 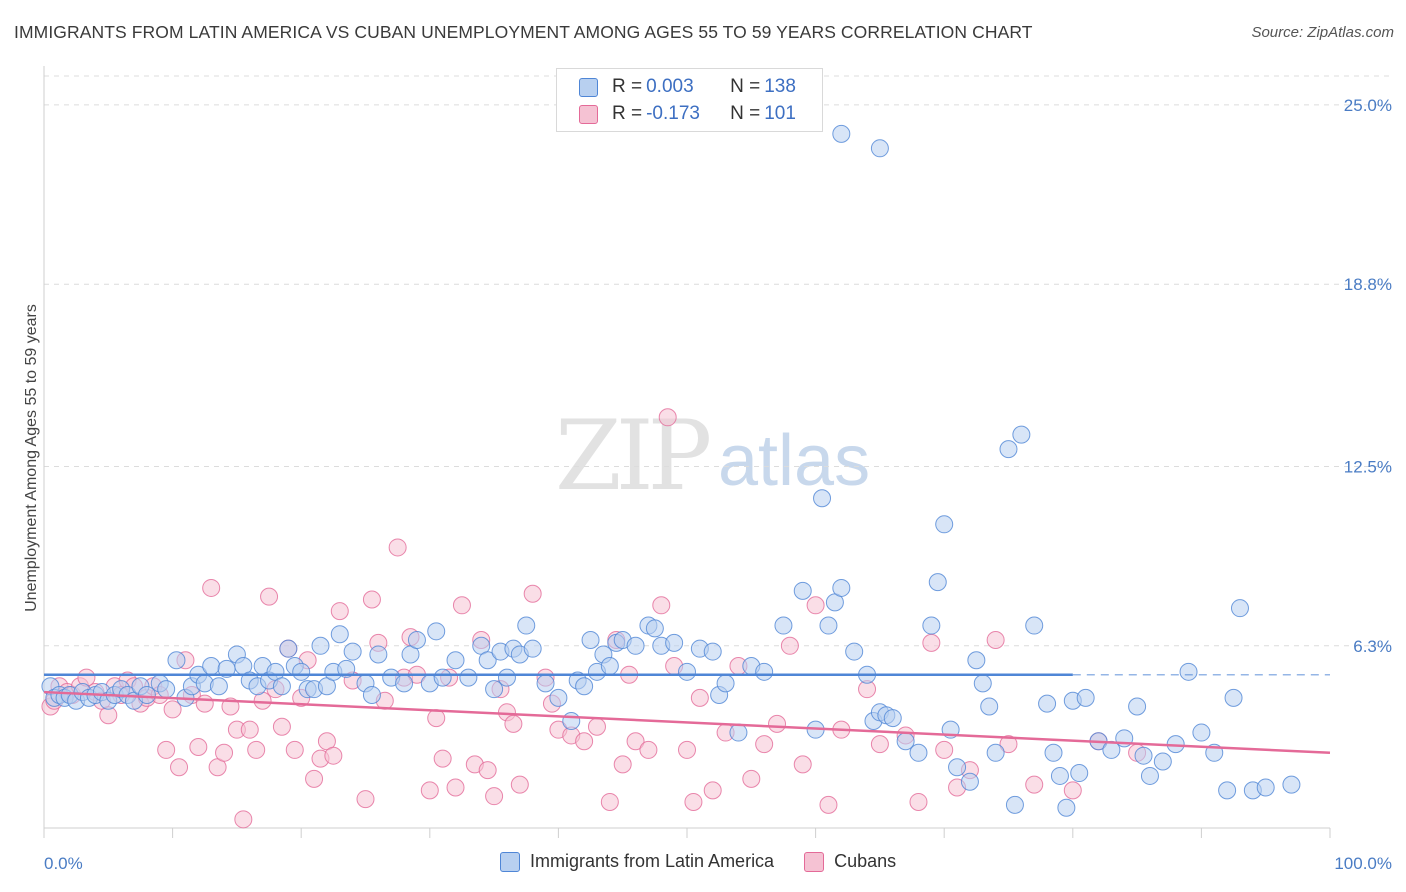 What do you see at coordinates (865, 861) in the screenshot?
I see `legend-label-cubans: Cubans` at bounding box center [865, 861].